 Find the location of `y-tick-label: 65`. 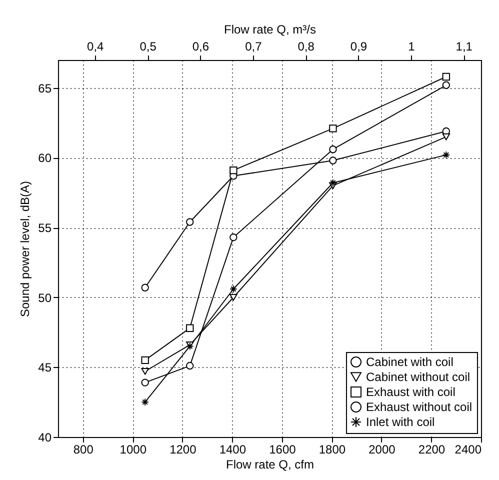

y-tick-label: 65 is located at coordinates (45, 88).